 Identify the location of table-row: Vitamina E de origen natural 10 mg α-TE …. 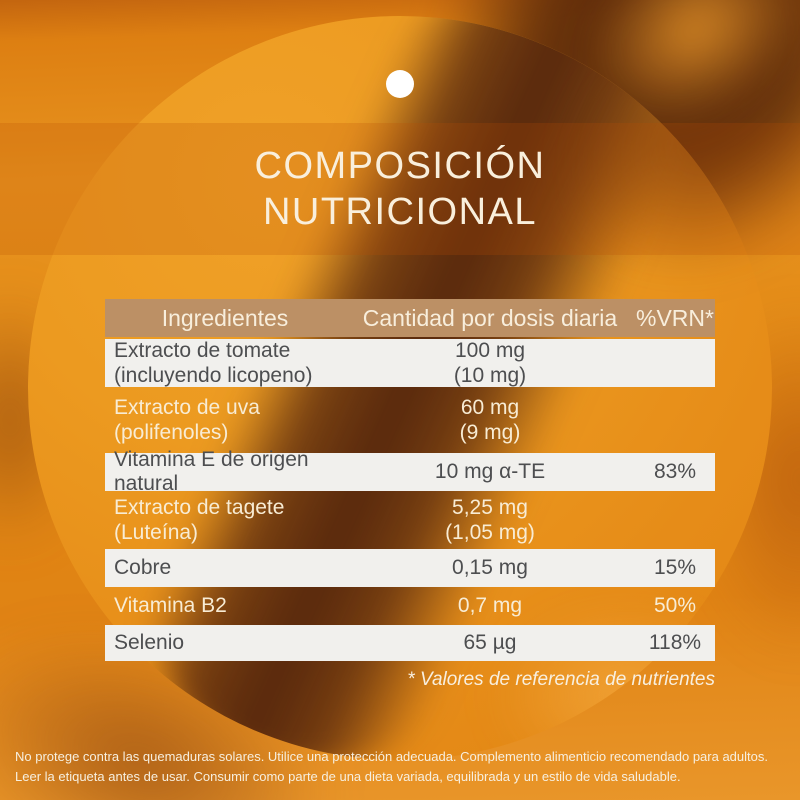
(410, 471).